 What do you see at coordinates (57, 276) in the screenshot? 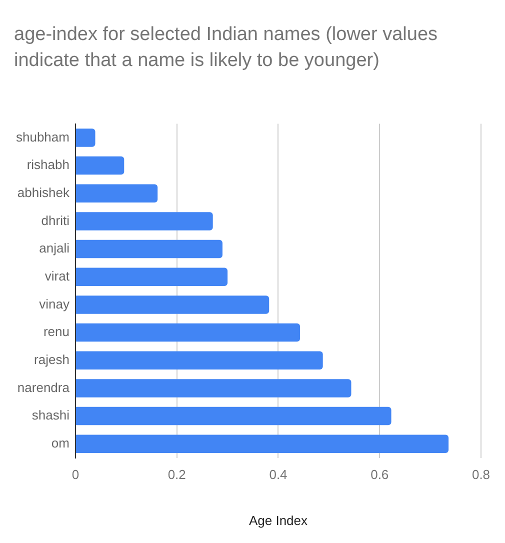
I see `y-tick-label: virat` at bounding box center [57, 276].